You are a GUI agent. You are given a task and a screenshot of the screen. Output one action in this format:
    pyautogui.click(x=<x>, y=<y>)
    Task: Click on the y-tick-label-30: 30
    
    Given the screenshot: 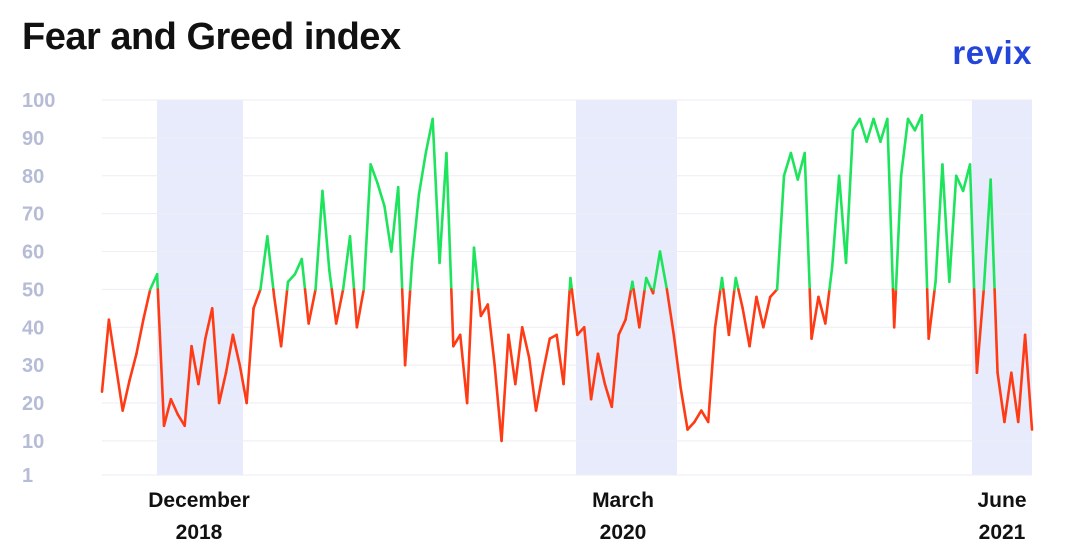 What is the action you would take?
    pyautogui.click(x=33, y=366)
    